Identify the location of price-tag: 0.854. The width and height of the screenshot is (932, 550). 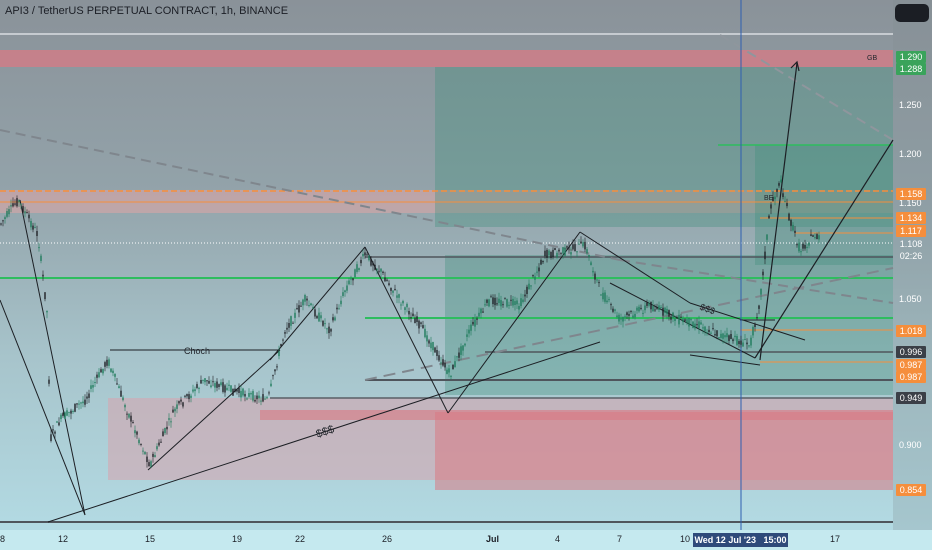
(911, 490).